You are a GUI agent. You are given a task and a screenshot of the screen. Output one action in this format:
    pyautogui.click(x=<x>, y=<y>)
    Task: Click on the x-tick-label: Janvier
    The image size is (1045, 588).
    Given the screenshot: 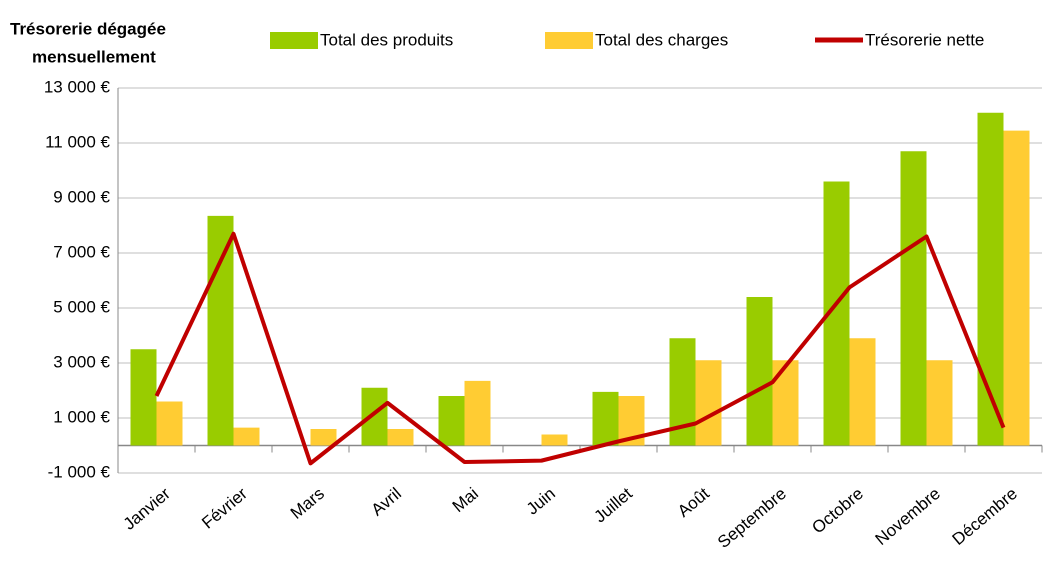 What is the action you would take?
    pyautogui.click(x=147, y=509)
    